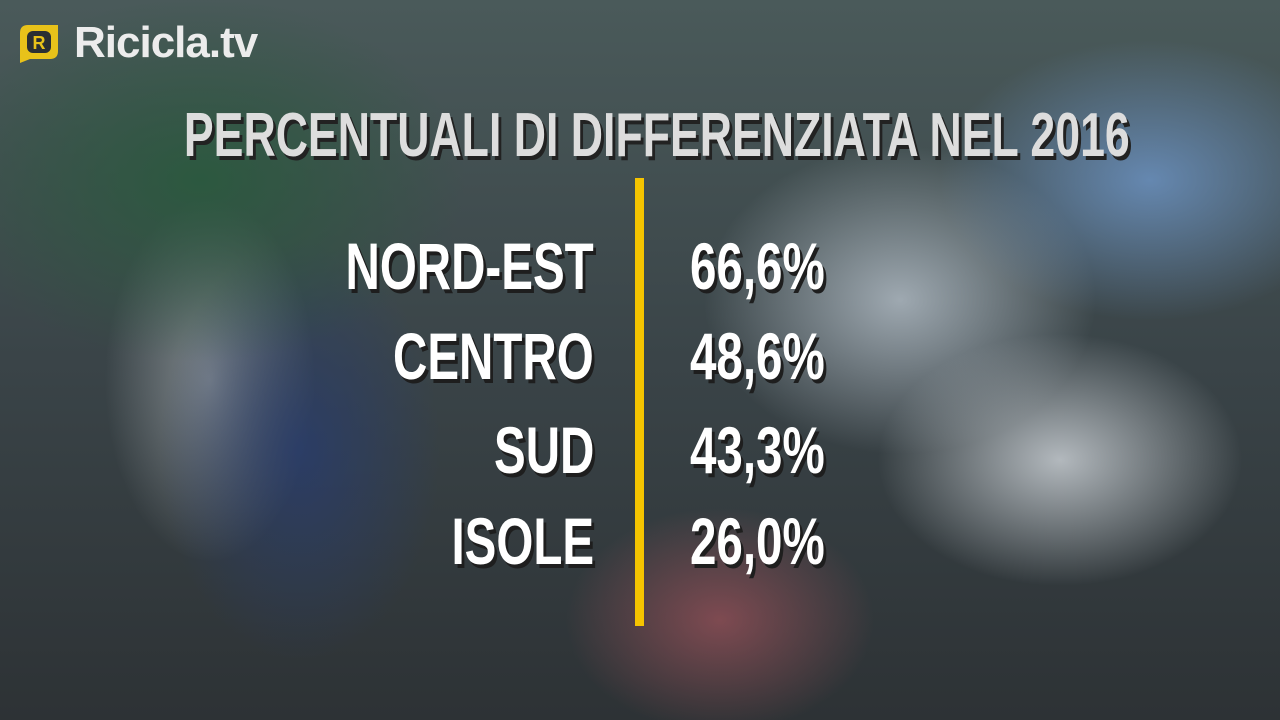 The image size is (1280, 720). What do you see at coordinates (757, 541) in the screenshot?
I see `percentage-value: 26,0%` at bounding box center [757, 541].